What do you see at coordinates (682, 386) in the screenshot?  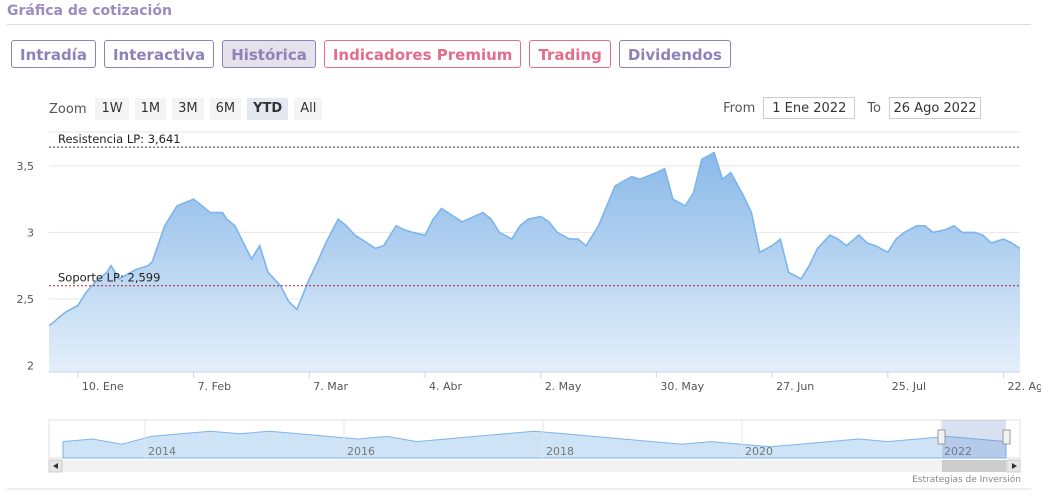 I see `x-tick-label: 30. May` at bounding box center [682, 386].